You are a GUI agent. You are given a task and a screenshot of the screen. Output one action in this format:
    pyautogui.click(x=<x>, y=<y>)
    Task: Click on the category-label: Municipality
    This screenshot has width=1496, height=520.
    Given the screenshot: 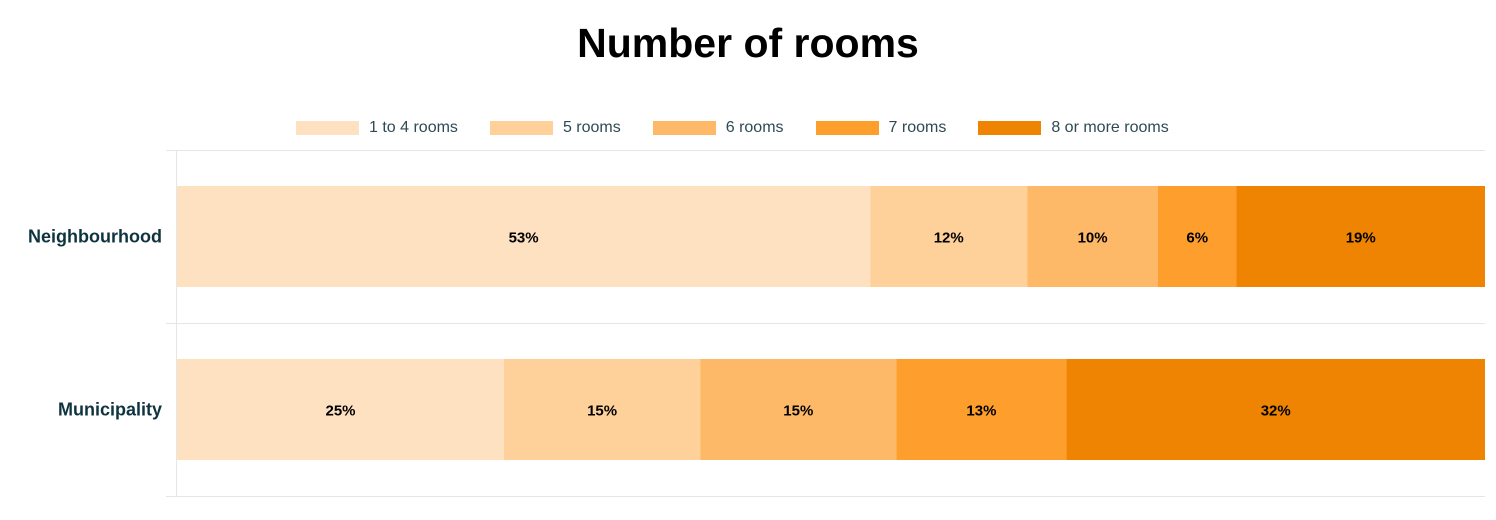 What is the action you would take?
    pyautogui.click(x=110, y=410)
    